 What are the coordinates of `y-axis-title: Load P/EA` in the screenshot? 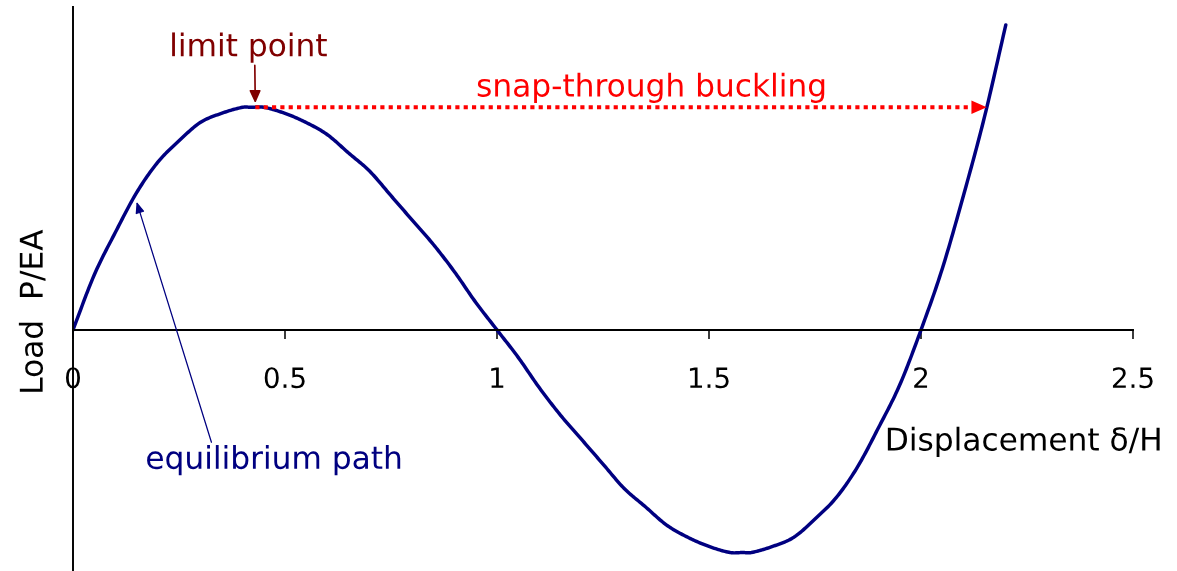 It's located at (32, 310).